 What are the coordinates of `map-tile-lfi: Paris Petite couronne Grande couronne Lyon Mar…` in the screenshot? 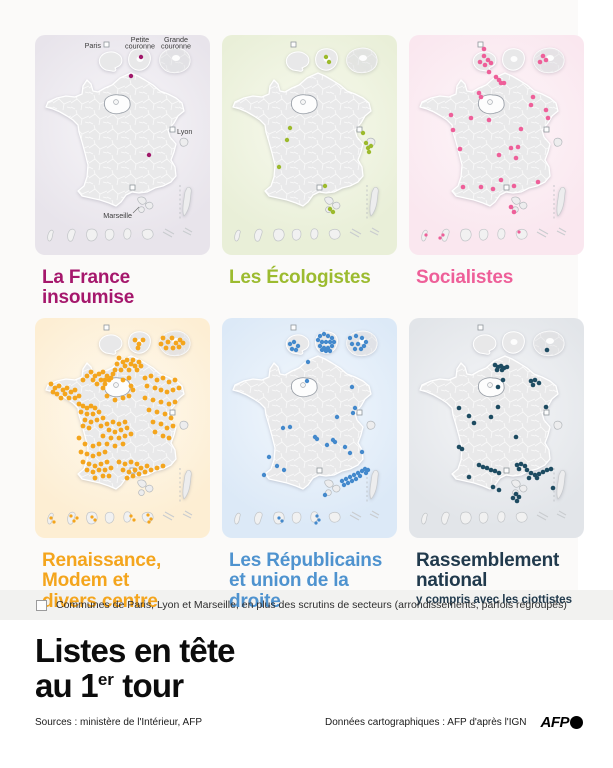 It's located at (122, 145).